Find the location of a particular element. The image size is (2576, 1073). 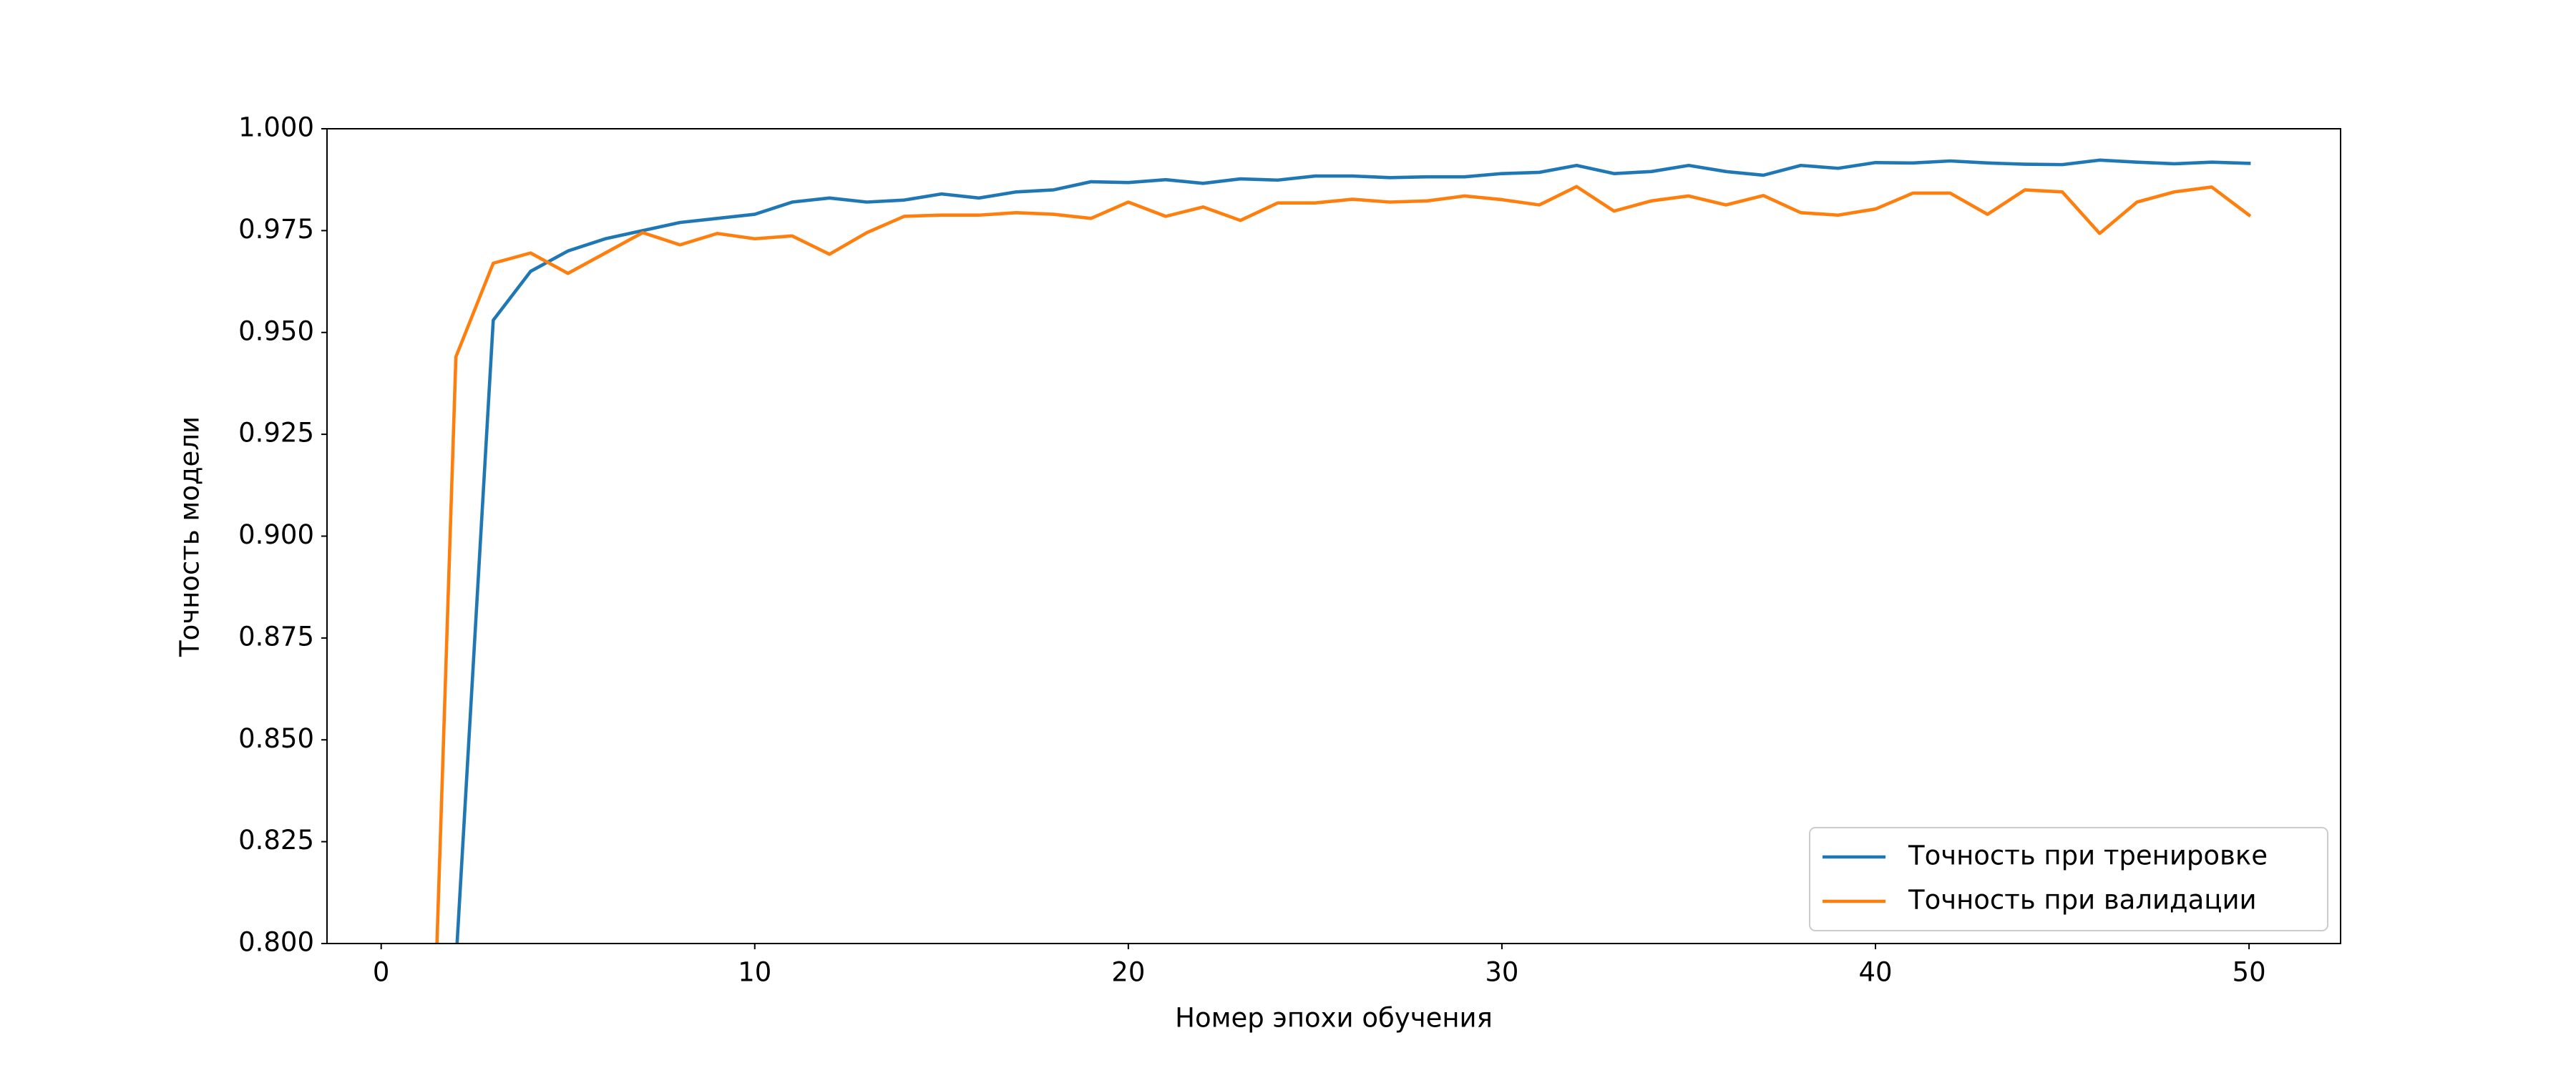

y-tick-label: 0.925 is located at coordinates (276, 434).